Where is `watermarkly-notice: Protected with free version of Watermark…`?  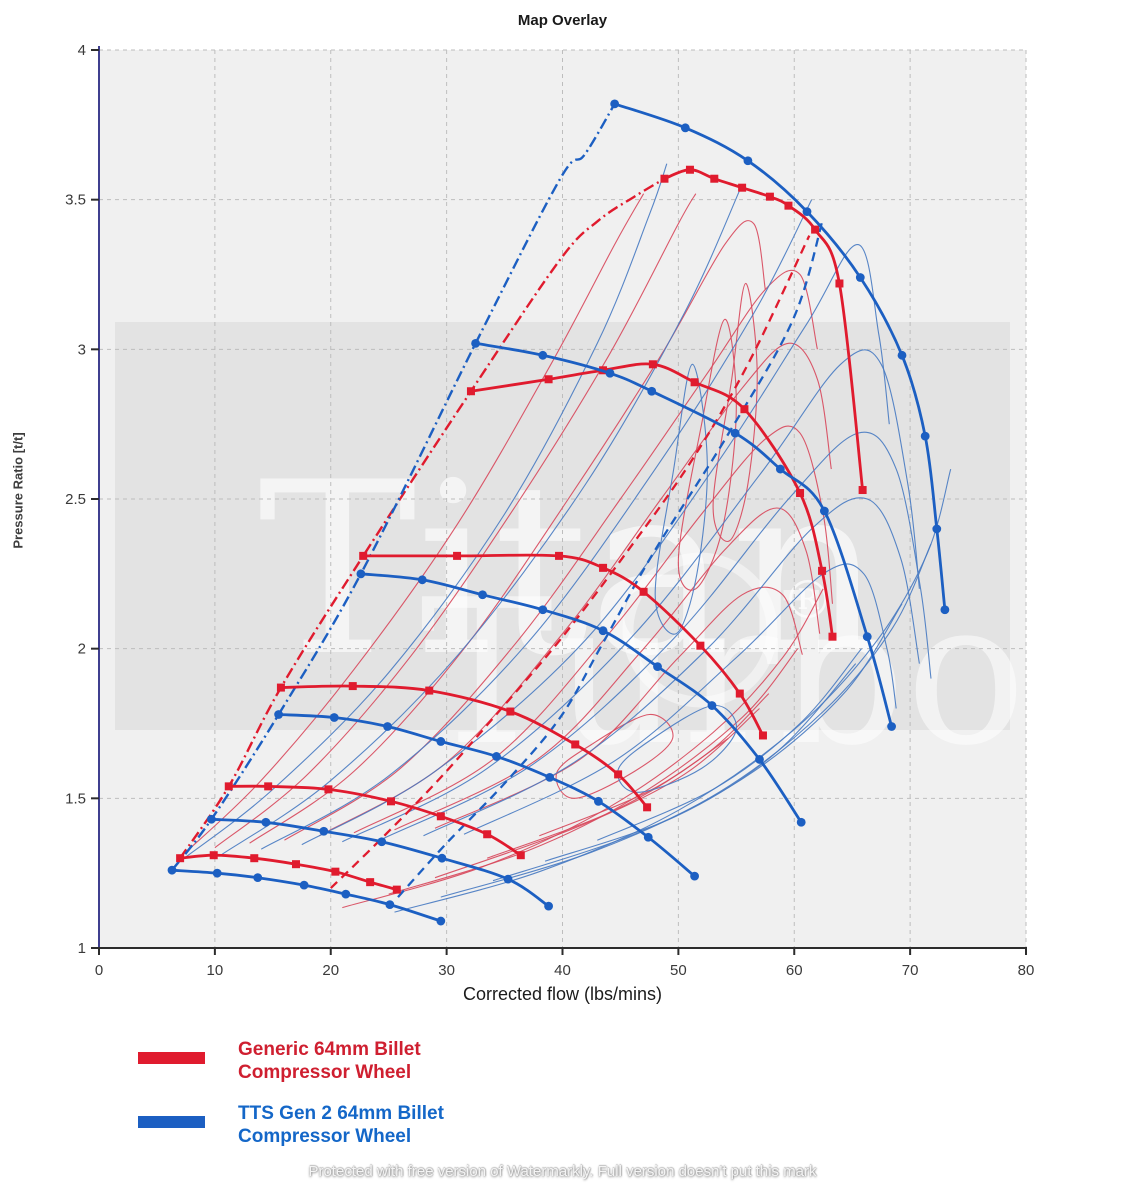
watermarkly-notice: Protected with free version of Watermark… is located at coordinates (562, 1171).